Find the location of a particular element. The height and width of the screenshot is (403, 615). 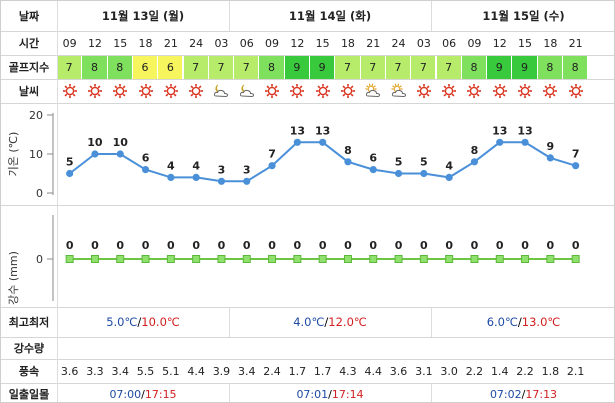

y-tick-label: 0 is located at coordinates (39, 193).